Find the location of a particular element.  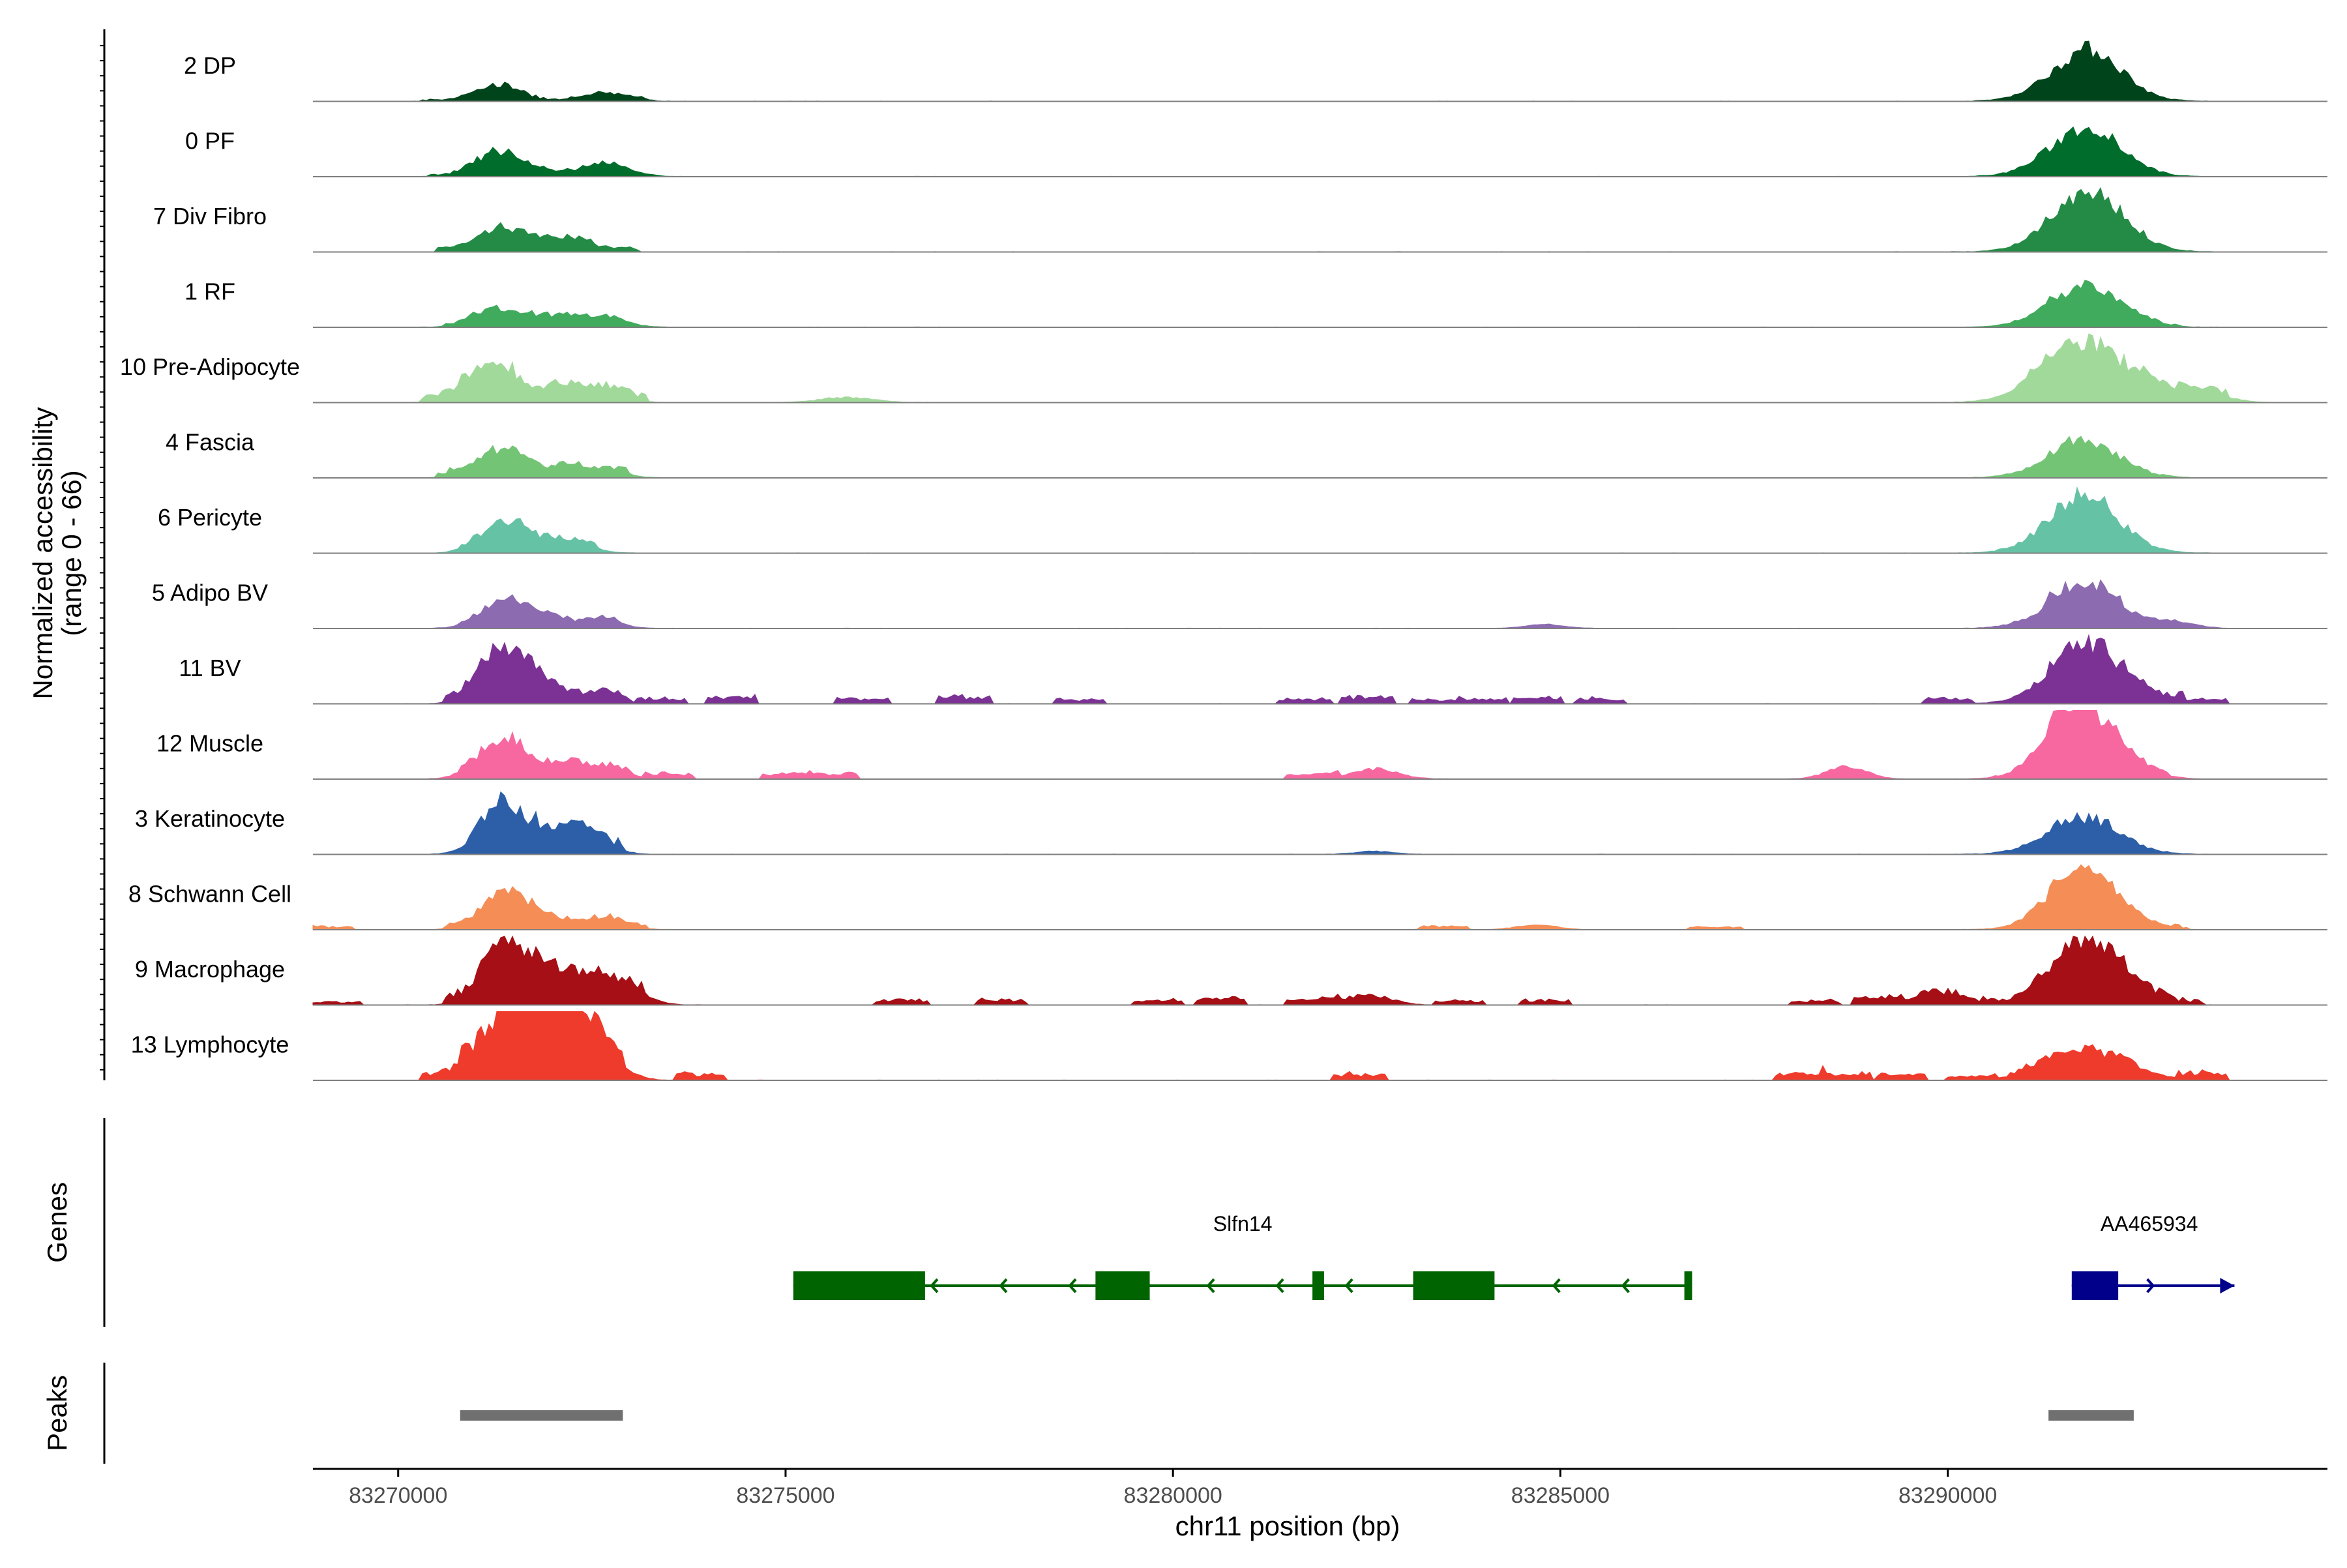

genes-track-label: Genes is located at coordinates (57, 1223).